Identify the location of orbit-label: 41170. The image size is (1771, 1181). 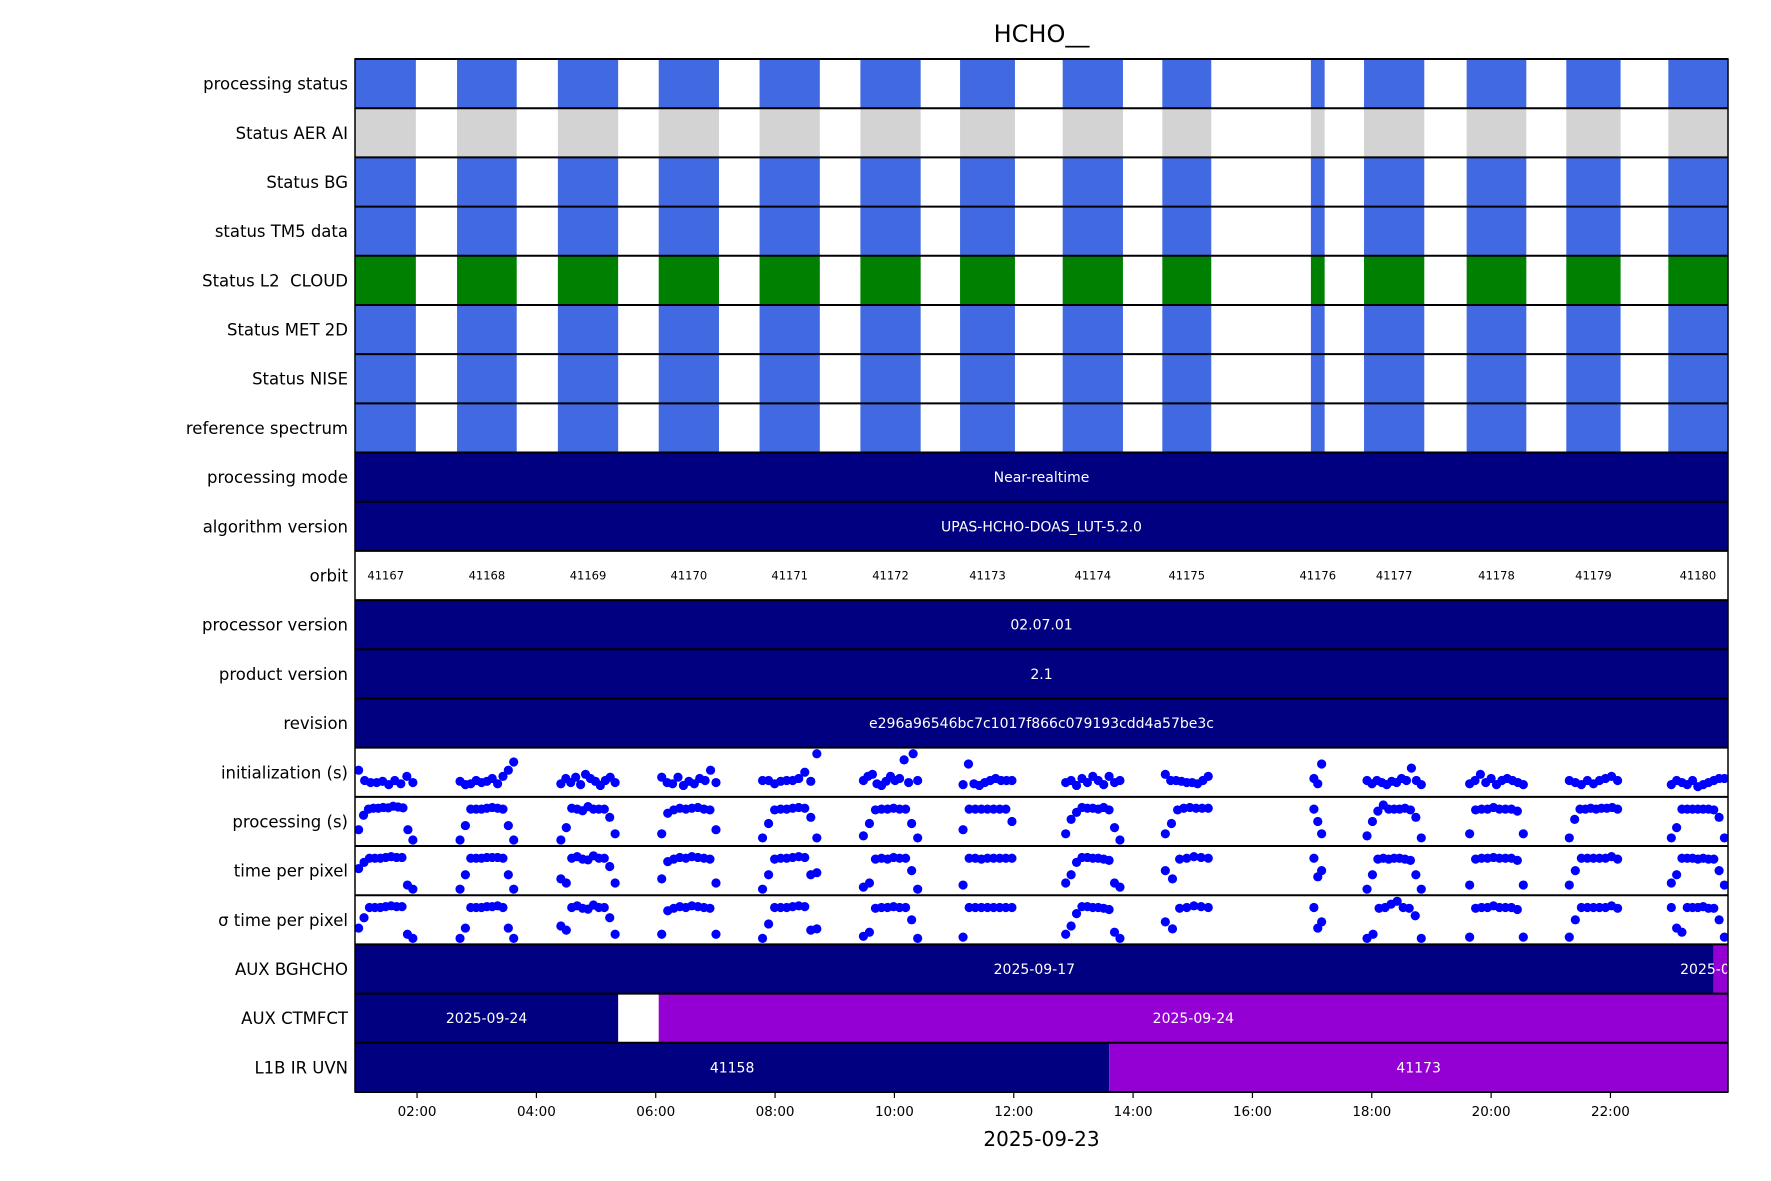
(689, 576).